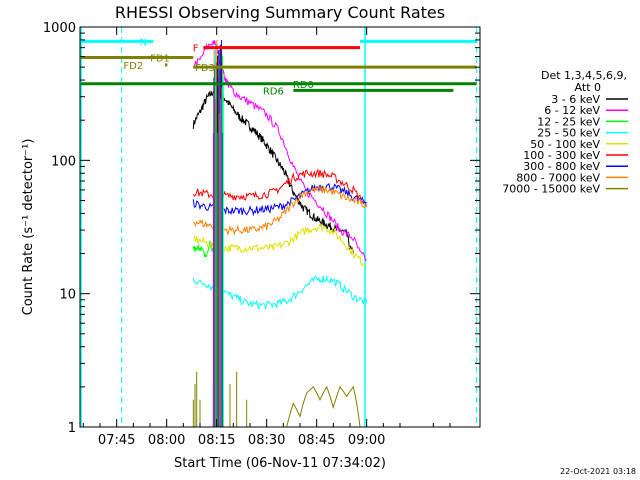 This screenshot has height=480, width=640. What do you see at coordinates (575, 99) in the screenshot?
I see `legend-label-0: 3 - 6 keV` at bounding box center [575, 99].